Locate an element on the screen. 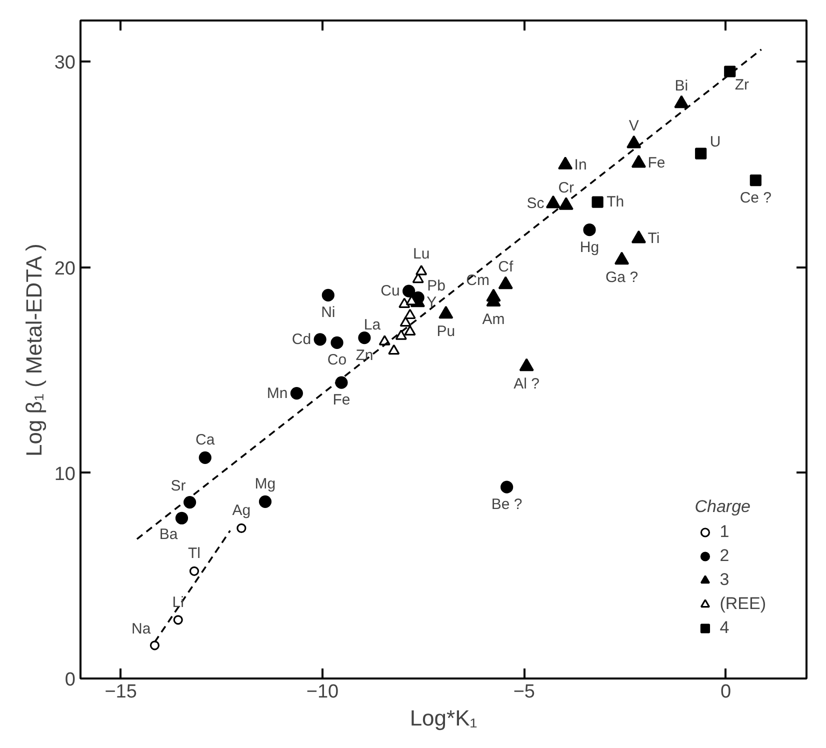 This screenshot has width=826, height=748. y-tick-label: 30 is located at coordinates (65, 63).